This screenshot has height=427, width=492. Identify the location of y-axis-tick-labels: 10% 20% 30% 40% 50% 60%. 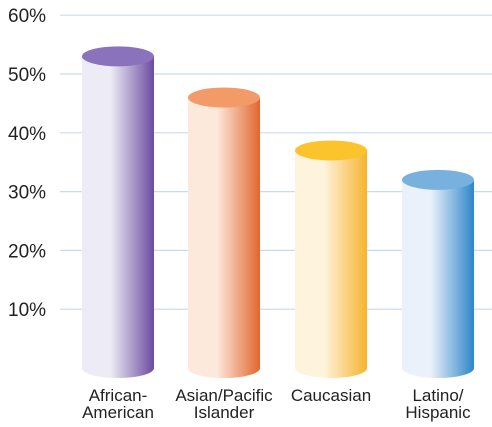
(27, 163).